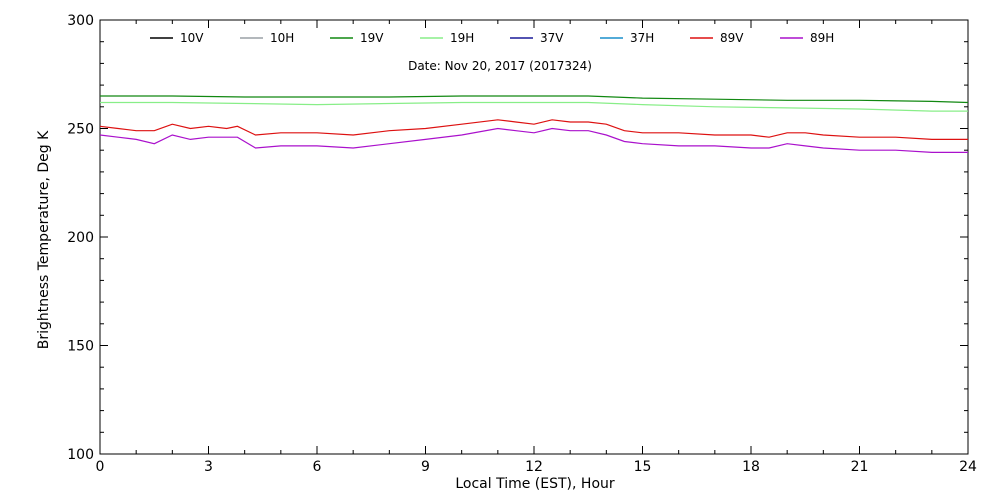  Describe the element at coordinates (500, 66) in the screenshot. I see `date-annotation: Date: Nov 20, 2017 (2017324)` at that location.